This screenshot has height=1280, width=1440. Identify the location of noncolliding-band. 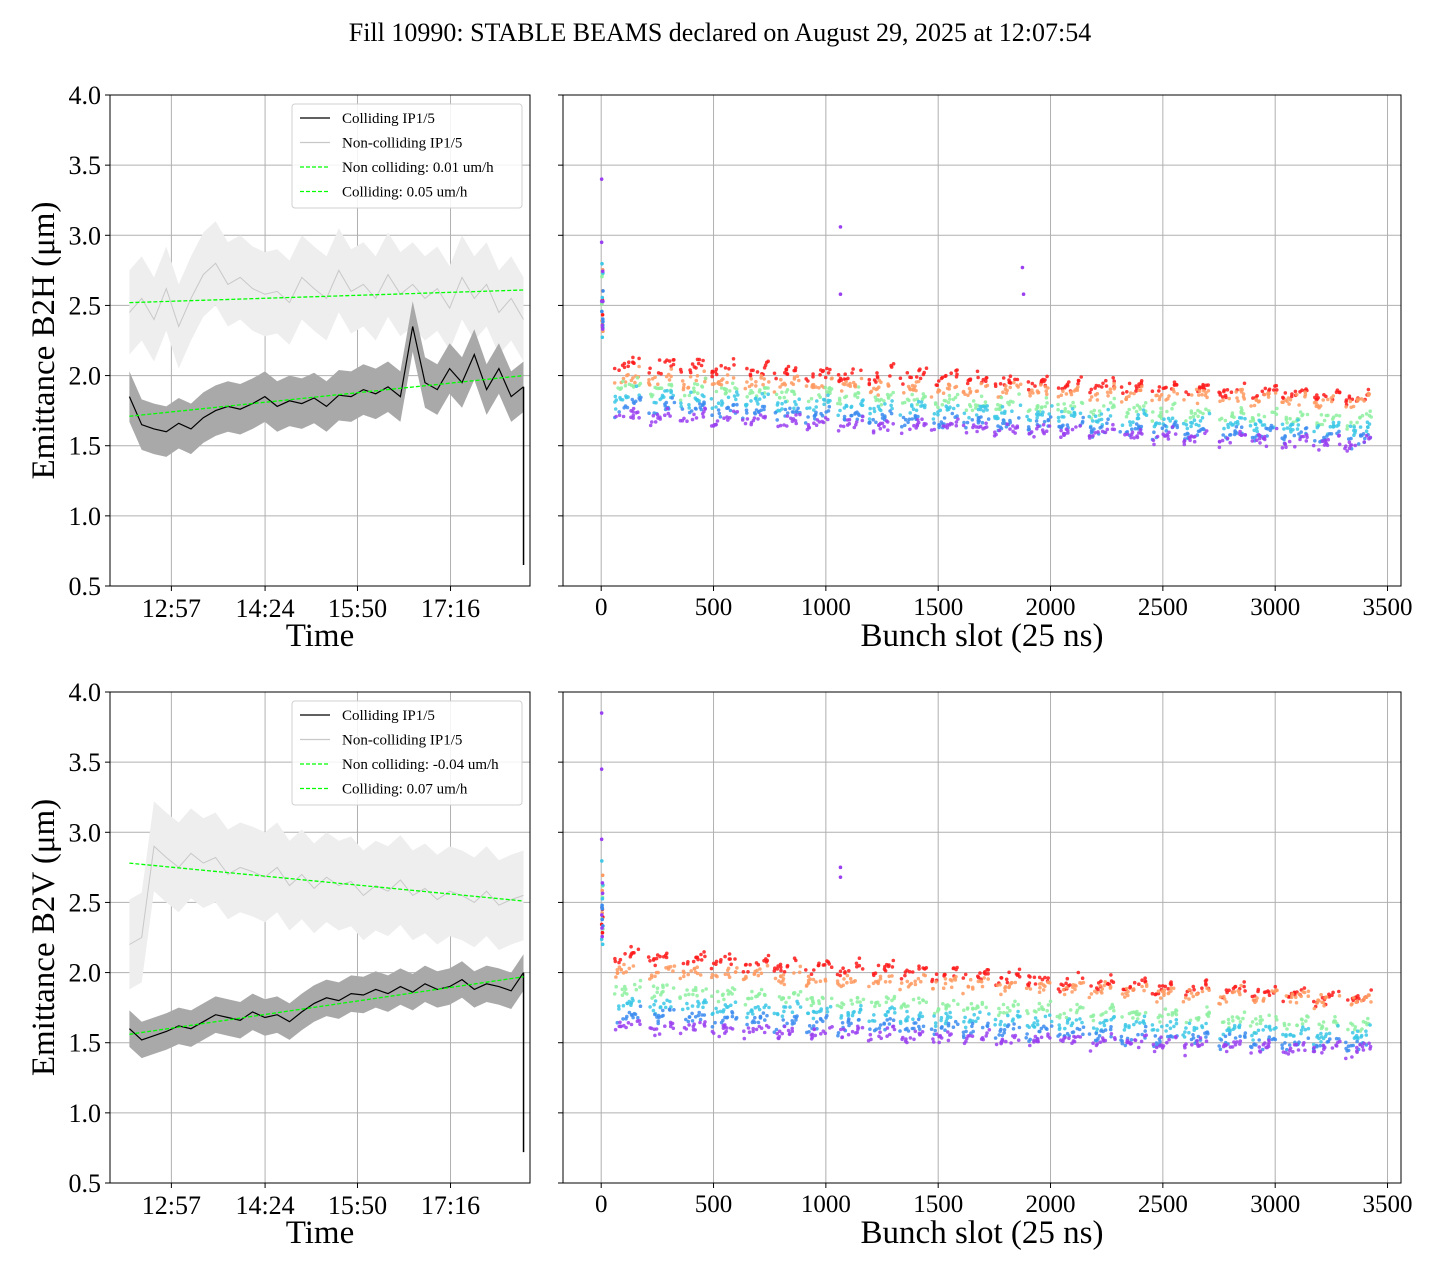
(326, 895).